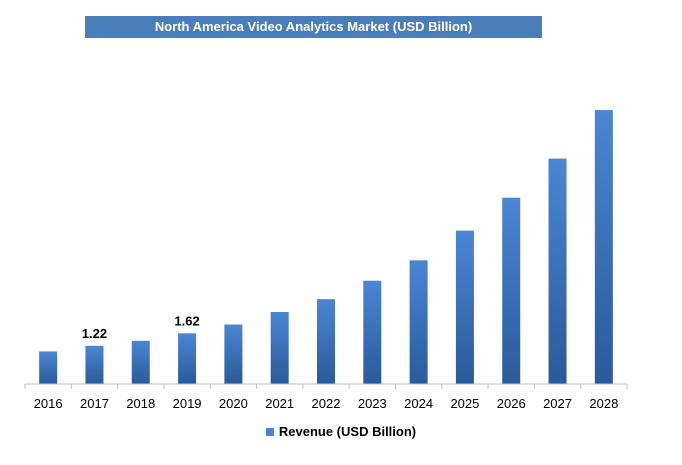 The image size is (682, 465). What do you see at coordinates (94, 364) in the screenshot?
I see `bar-2017` at bounding box center [94, 364].